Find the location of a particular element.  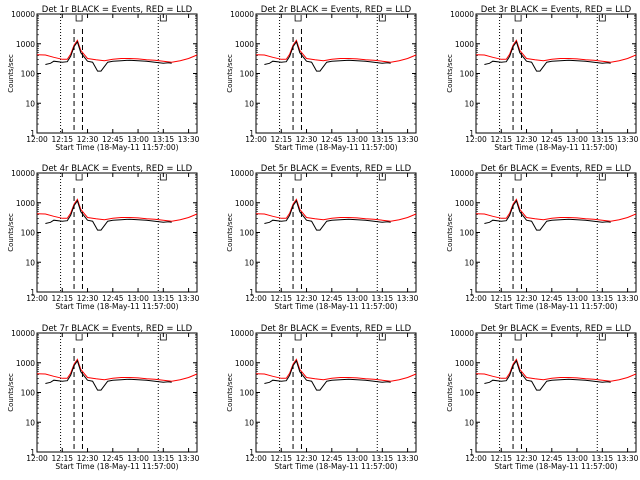

chart-title: Det 2r BLACK = Events, RED = LLD is located at coordinates (336, 10).